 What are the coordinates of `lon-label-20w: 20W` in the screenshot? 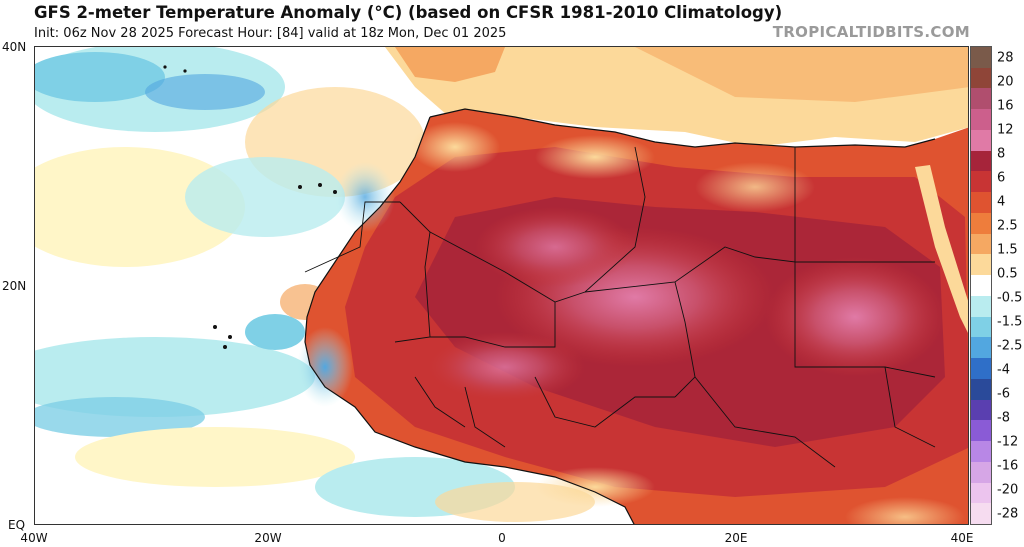 It's located at (268, 538).